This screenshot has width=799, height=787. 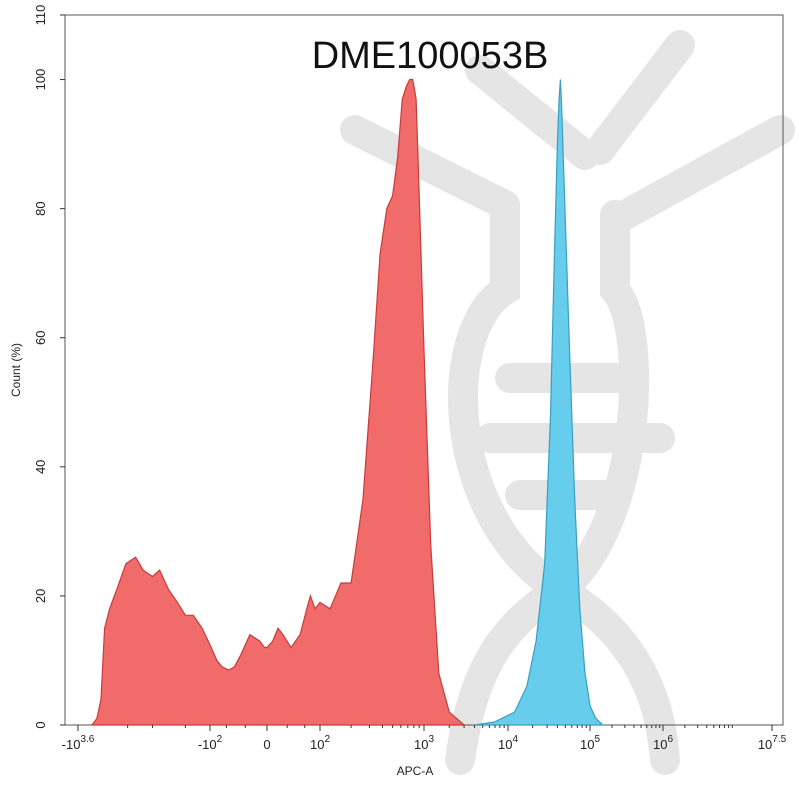 I want to click on y-tick-label: 60, so click(x=40, y=337).